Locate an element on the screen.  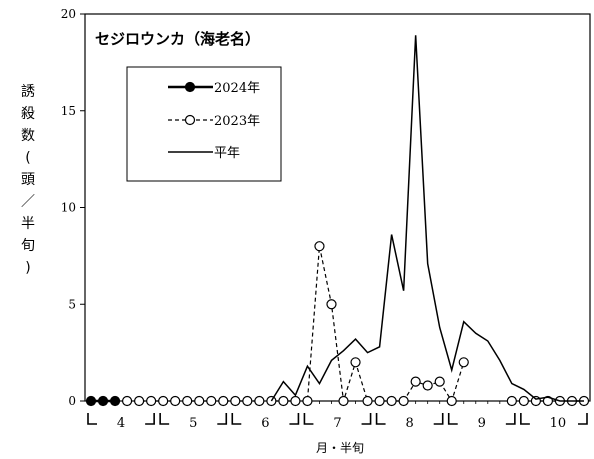
month-label: 5 is located at coordinates (193, 423).